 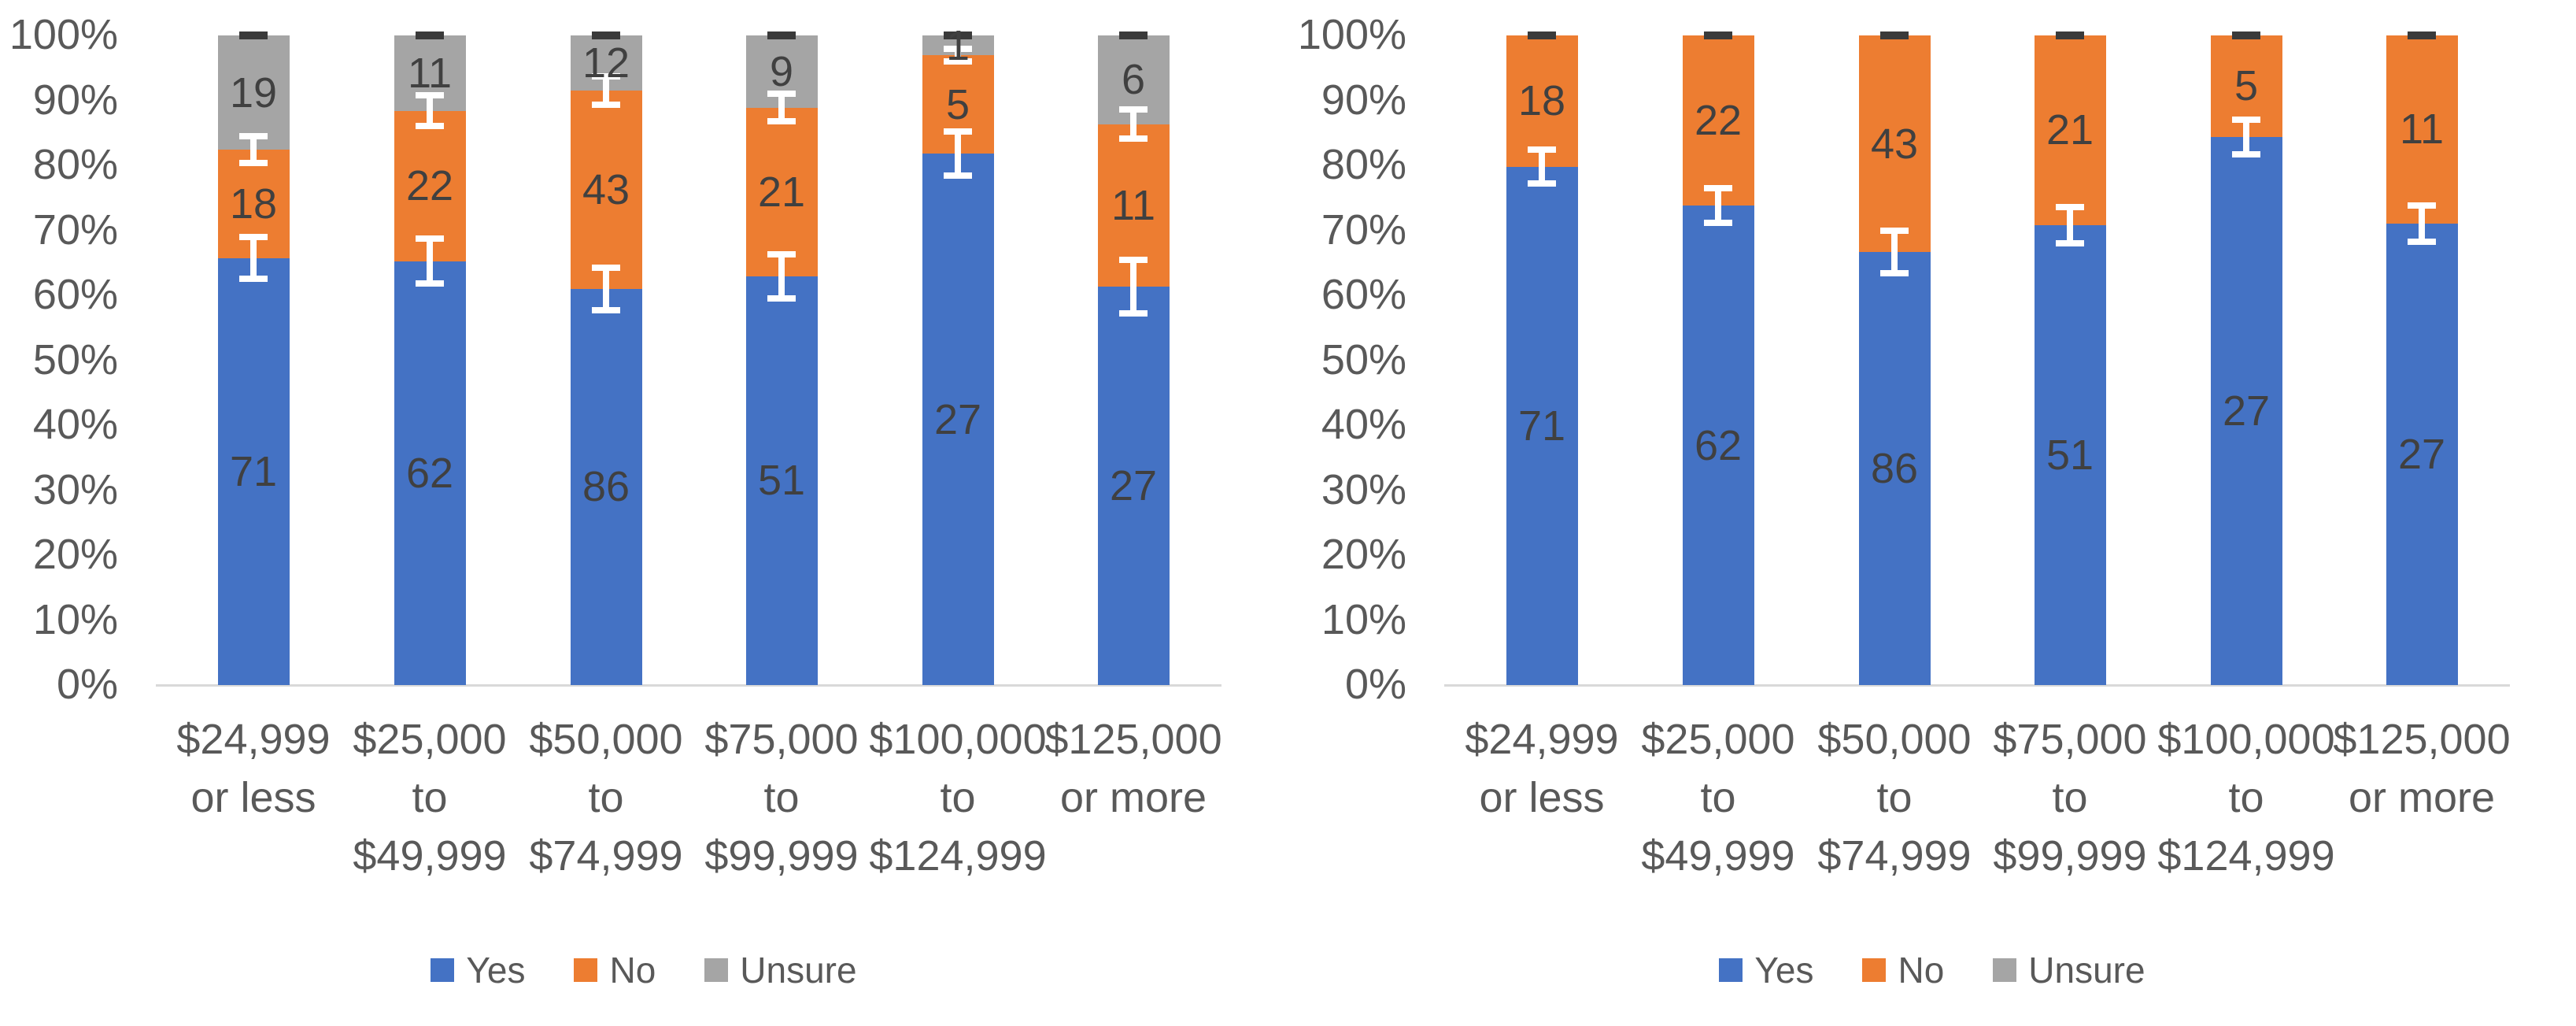 I want to click on no-value-label: 18, so click(x=253, y=204).